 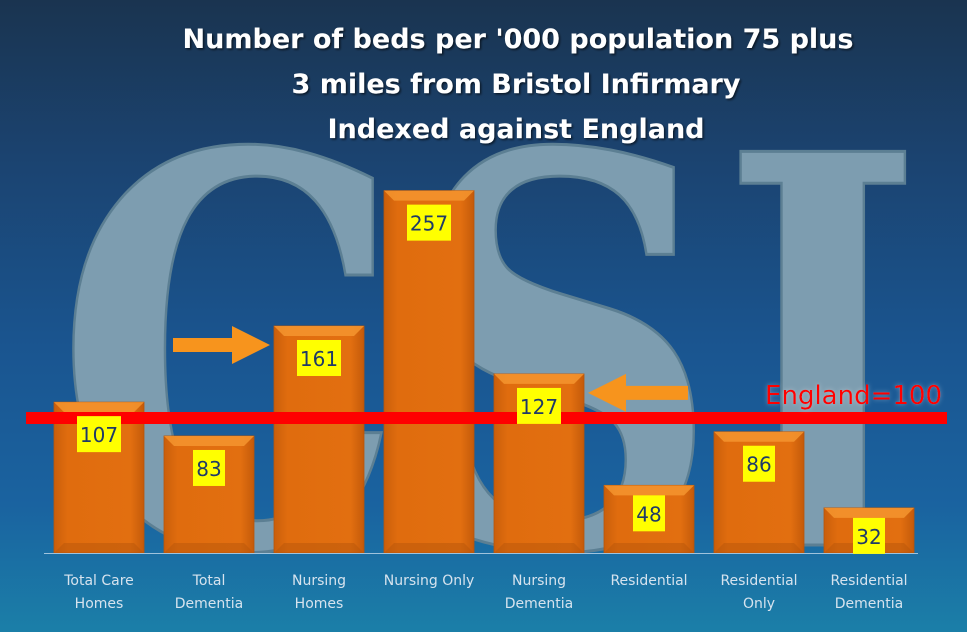 I want to click on x-tick-label: Residential Only, so click(x=758, y=592).